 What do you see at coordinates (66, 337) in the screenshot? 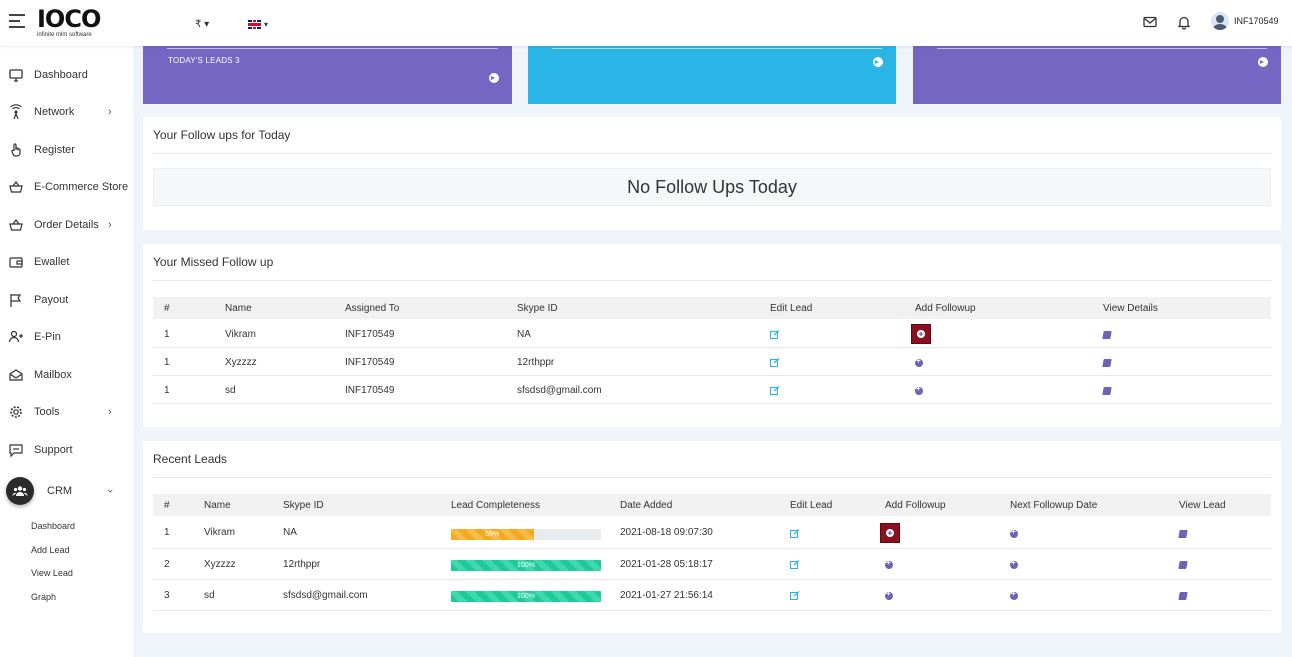
I see `sidebar-item-epin: E-Pin` at bounding box center [66, 337].